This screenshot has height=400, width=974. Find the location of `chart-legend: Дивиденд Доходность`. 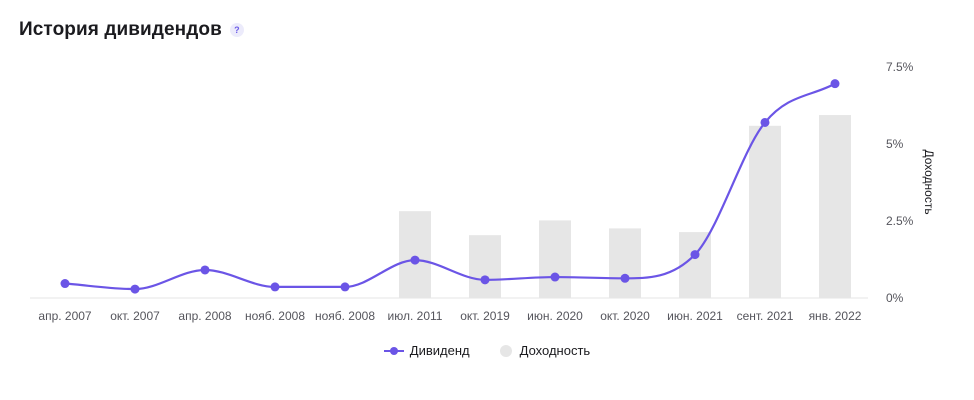

chart-legend: Дивиденд Доходность is located at coordinates (487, 350).